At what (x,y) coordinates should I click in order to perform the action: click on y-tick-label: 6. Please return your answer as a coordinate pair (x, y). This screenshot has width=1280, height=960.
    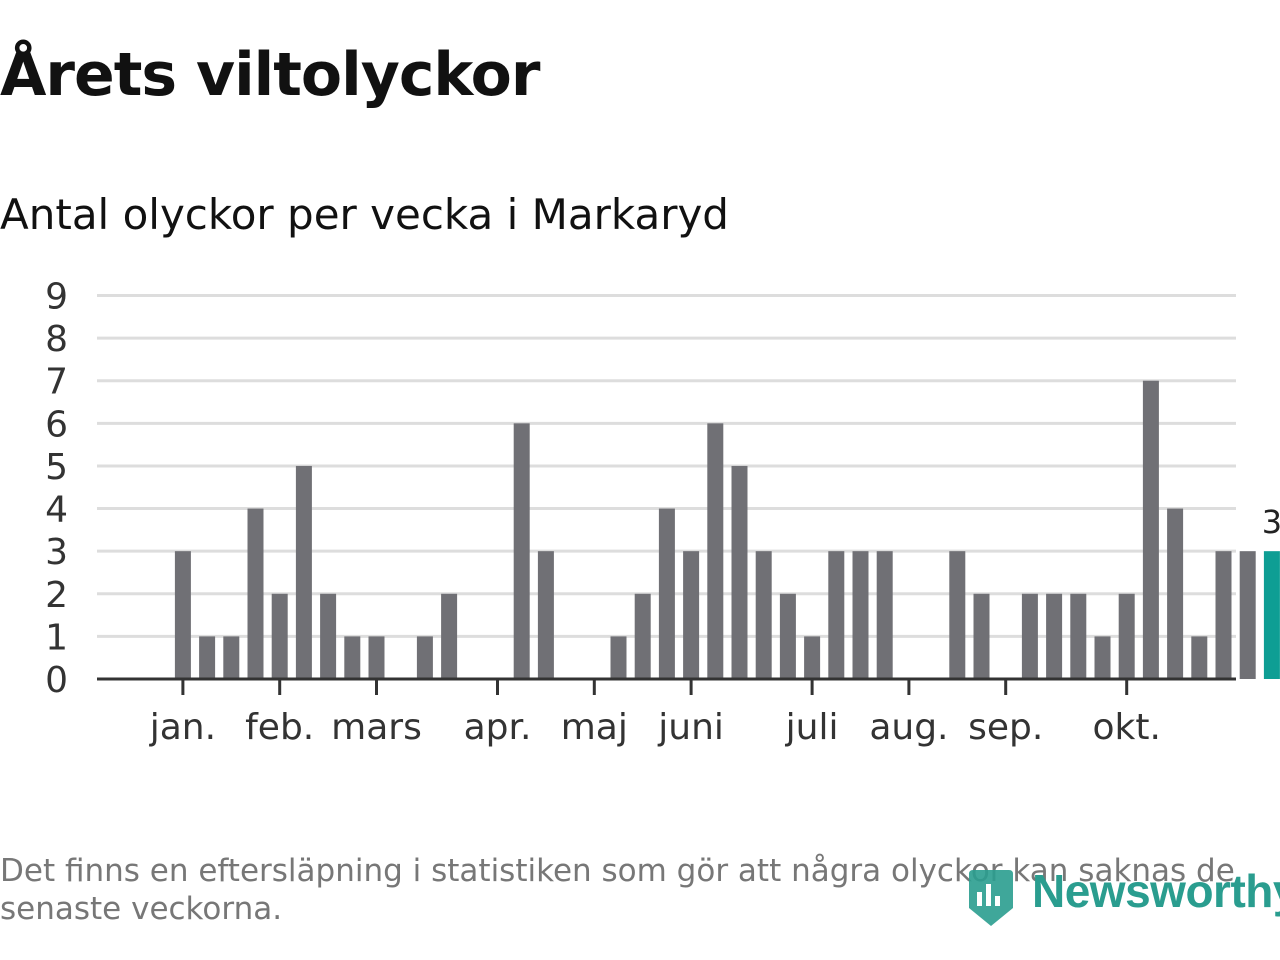
    Looking at the image, I should click on (56, 424).